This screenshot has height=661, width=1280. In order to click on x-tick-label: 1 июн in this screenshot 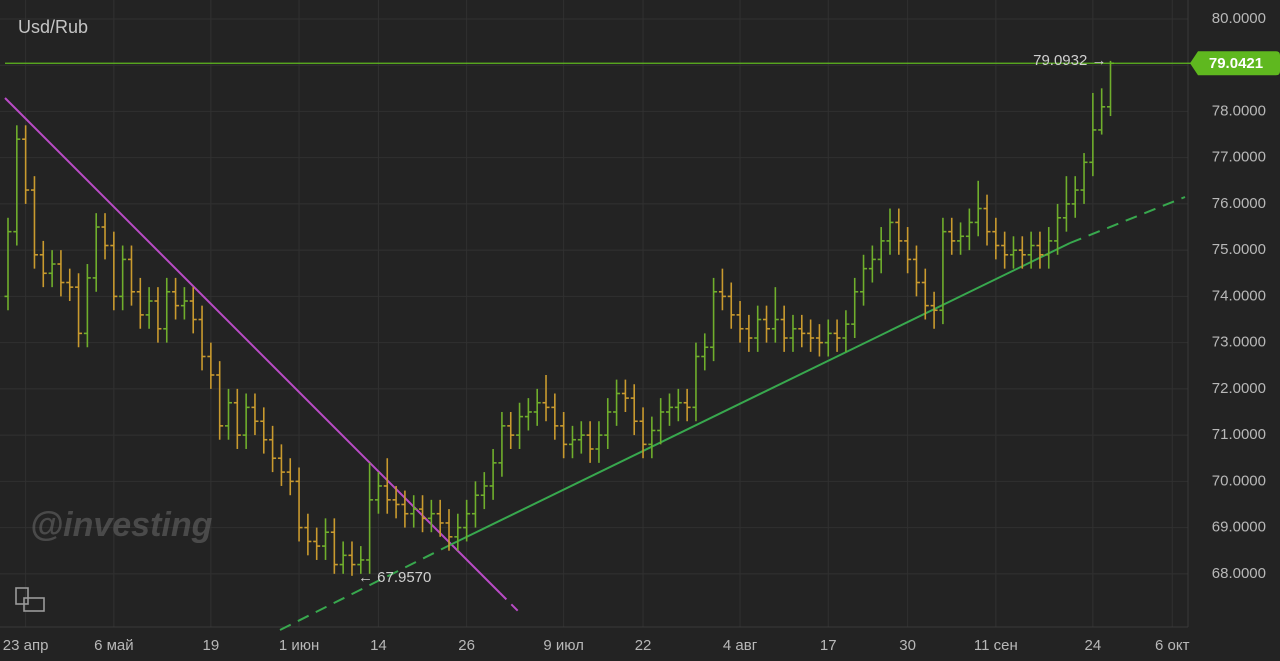, I will do `click(299, 645)`.